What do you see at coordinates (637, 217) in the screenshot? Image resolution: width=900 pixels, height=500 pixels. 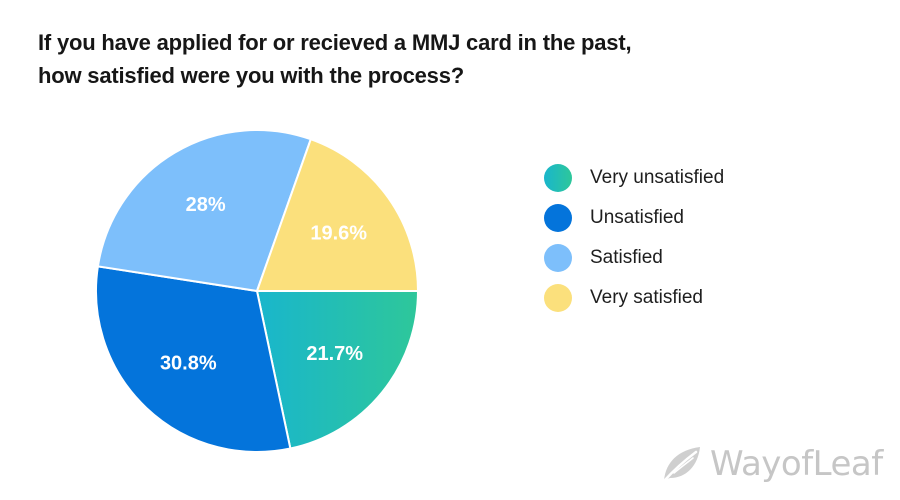 I see `legend-label: Unsatisfied` at bounding box center [637, 217].